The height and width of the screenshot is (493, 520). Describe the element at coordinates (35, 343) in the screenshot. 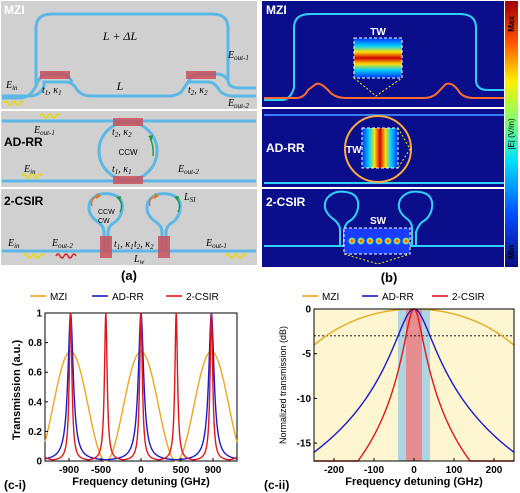

I see `y-tick-label: 0.8` at that location.